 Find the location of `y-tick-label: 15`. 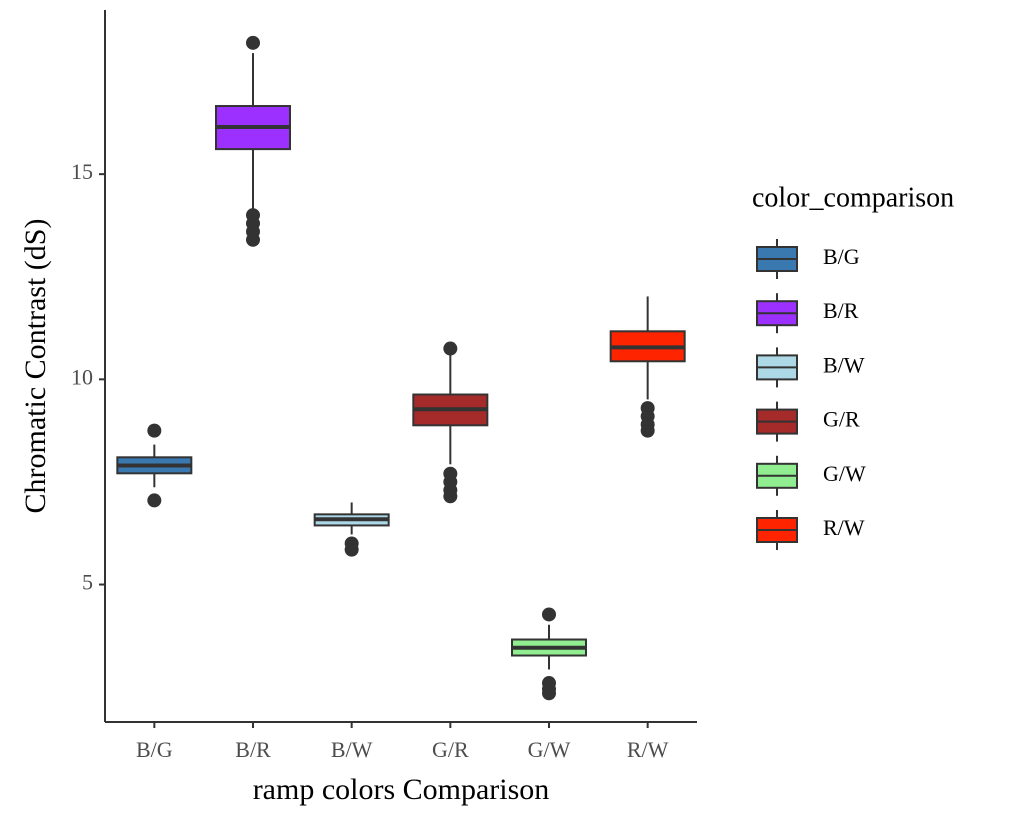

y-tick-label: 15 is located at coordinates (82, 171).